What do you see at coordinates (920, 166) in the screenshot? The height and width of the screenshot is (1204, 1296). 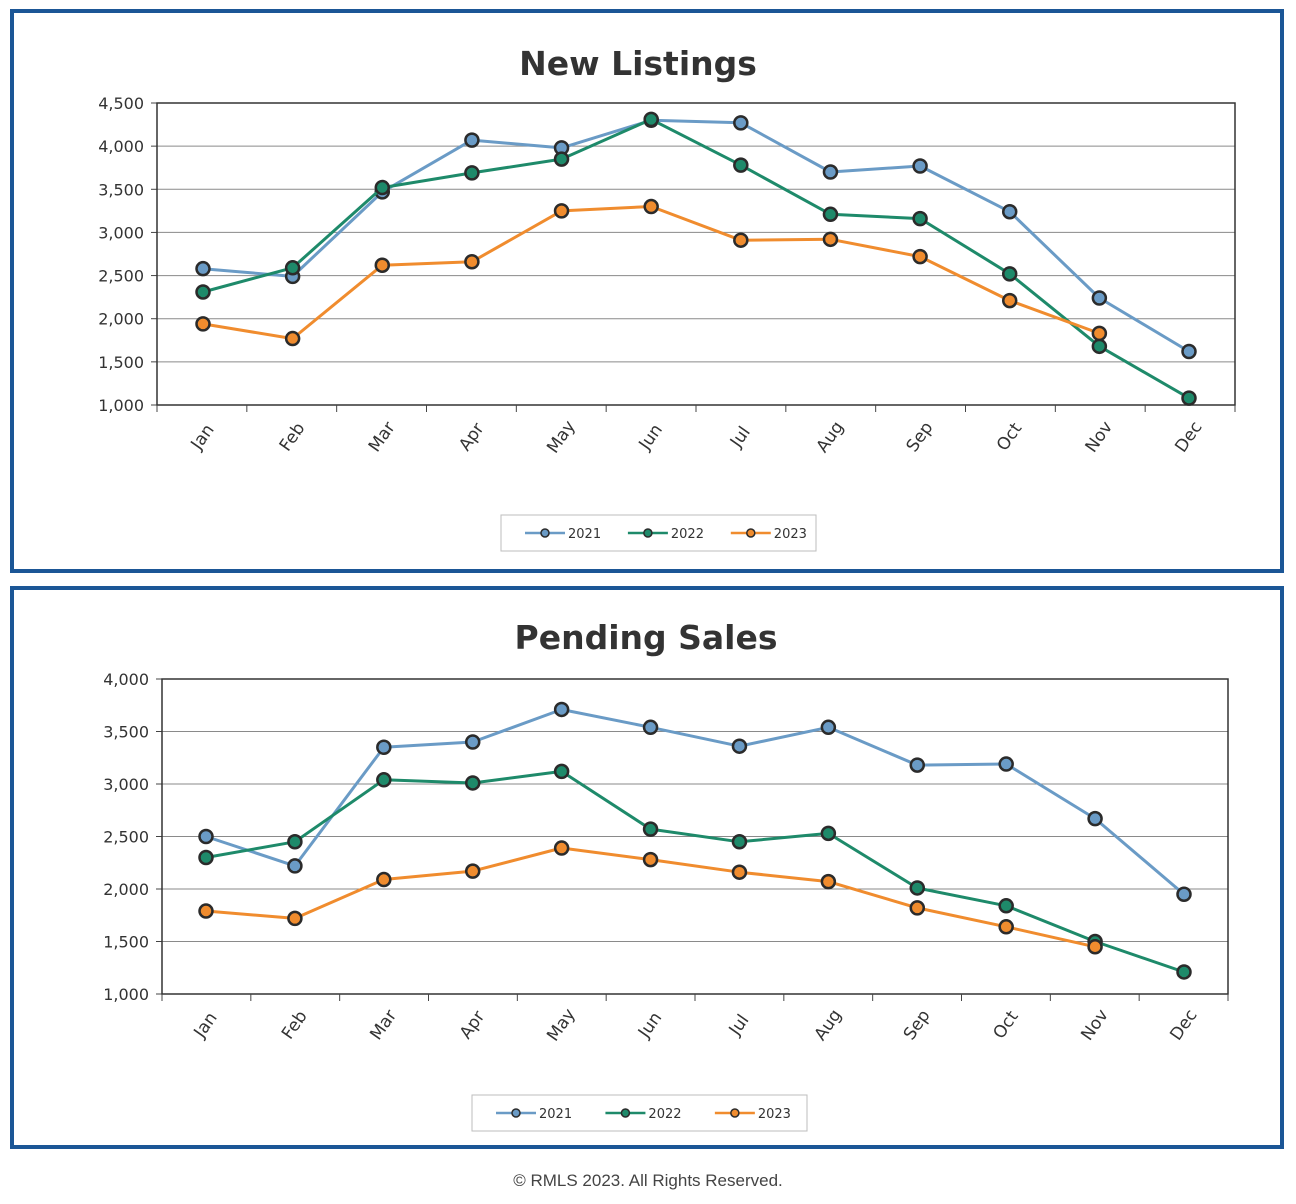 I see `data-point-2021-sep` at bounding box center [920, 166].